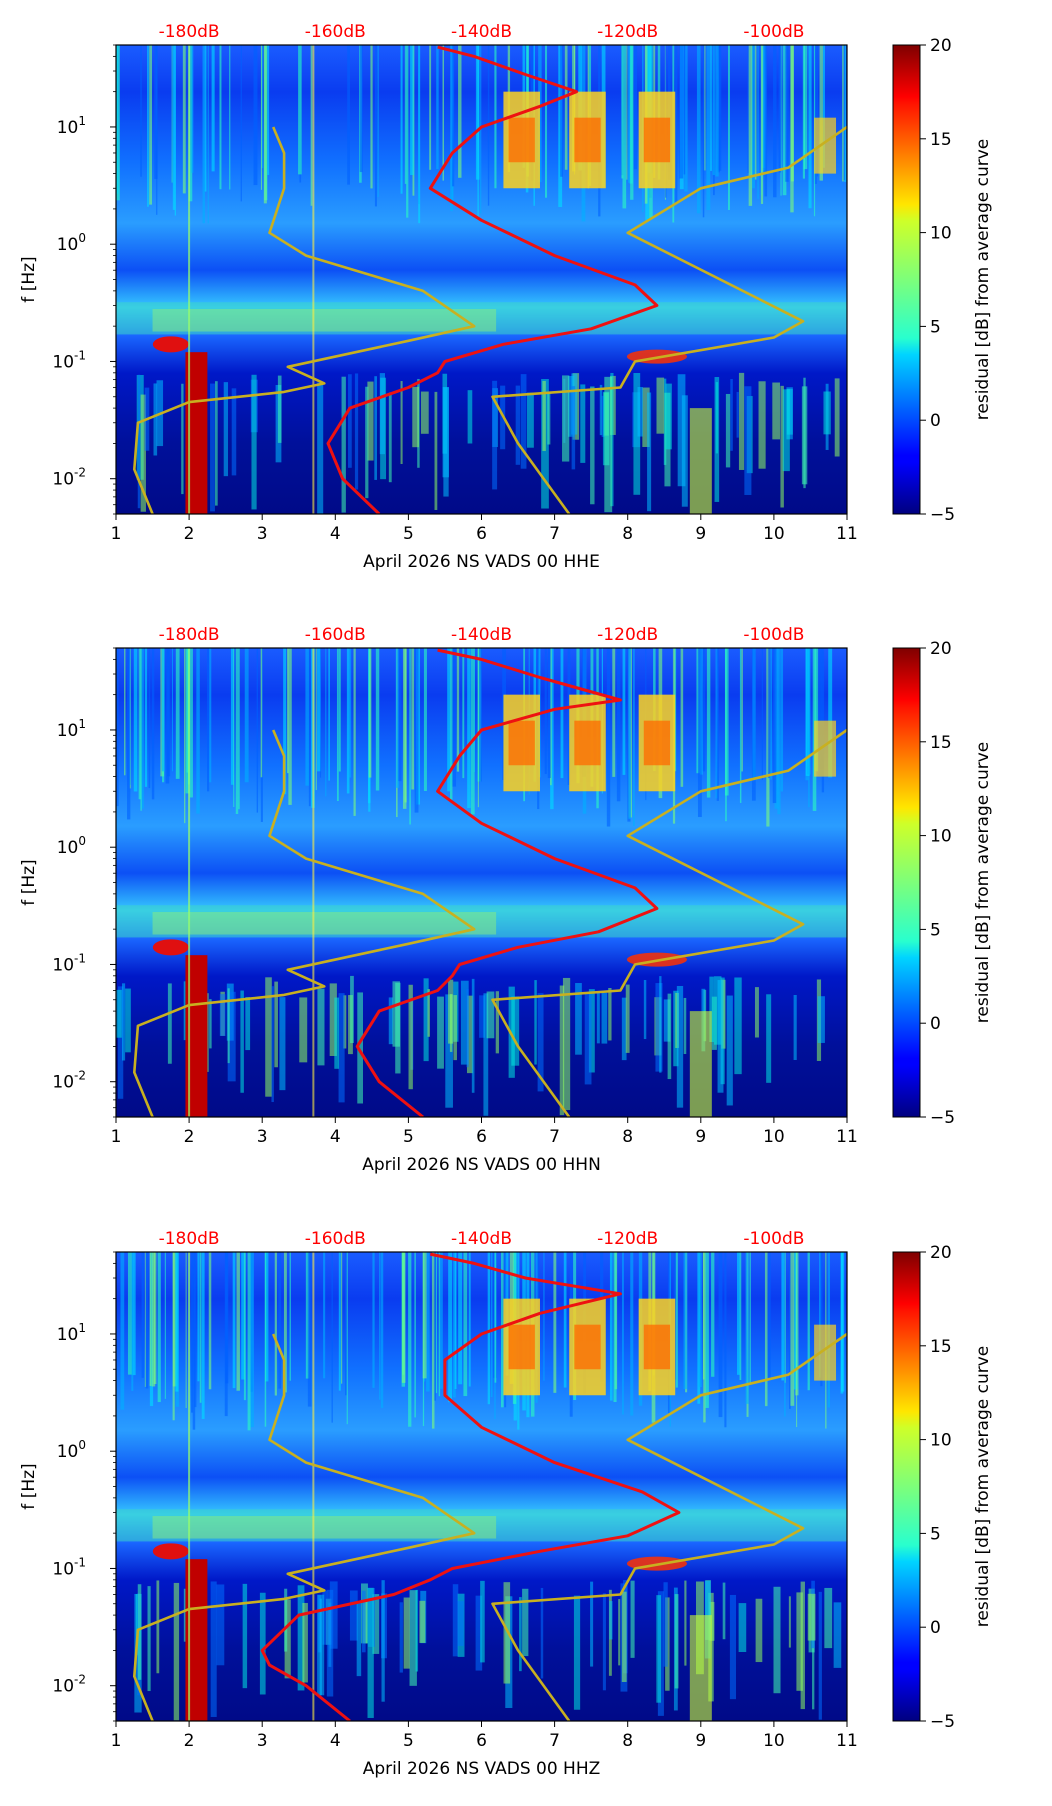 This screenshot has height=1806, width=1052. What do you see at coordinates (774, 1137) in the screenshot?
I see `x-tick-label: 10` at bounding box center [774, 1137].